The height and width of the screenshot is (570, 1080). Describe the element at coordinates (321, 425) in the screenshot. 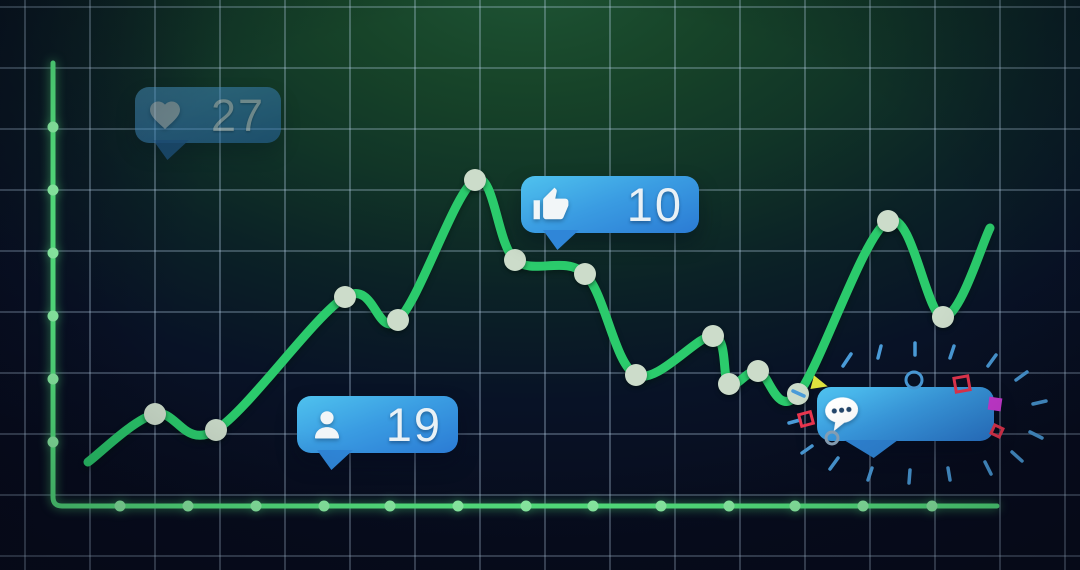

I see `person-icon` at that location.